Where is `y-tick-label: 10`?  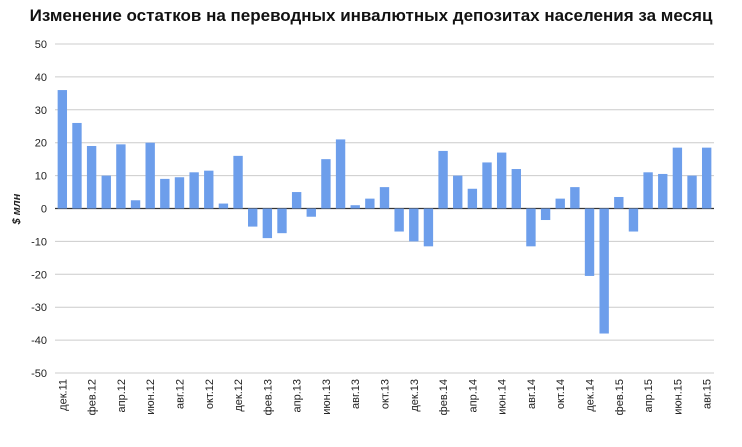
y-tick-label: 10 is located at coordinates (41, 177).